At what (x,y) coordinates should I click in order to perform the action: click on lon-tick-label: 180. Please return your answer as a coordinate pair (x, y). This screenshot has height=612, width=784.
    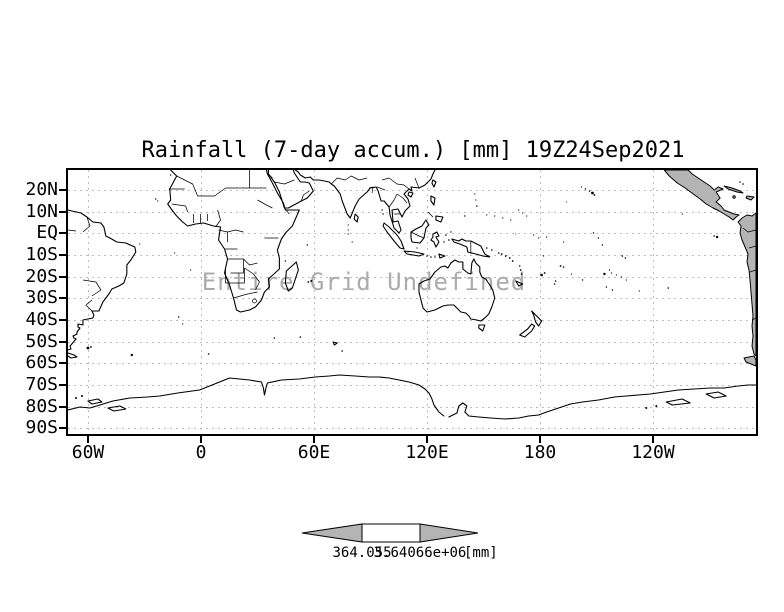
    Looking at the image, I should click on (540, 452).